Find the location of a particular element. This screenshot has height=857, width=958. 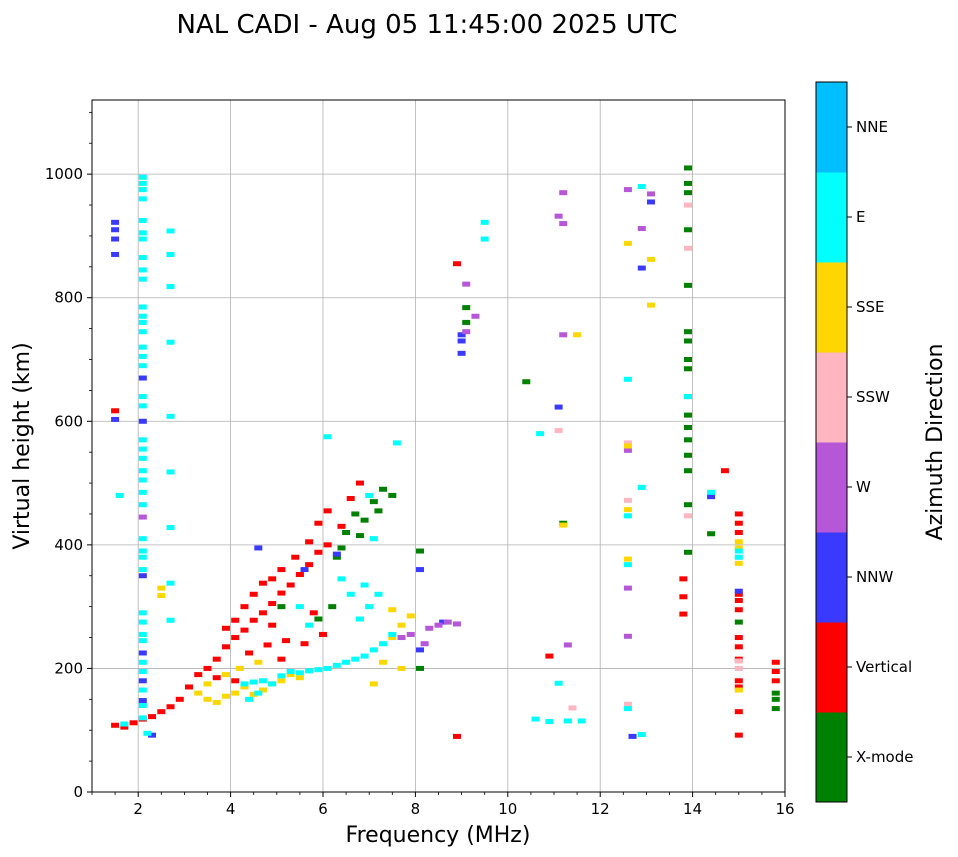

x-axis-ticks: 2 4 6 8 10 12 14 16 is located at coordinates (443, 805).